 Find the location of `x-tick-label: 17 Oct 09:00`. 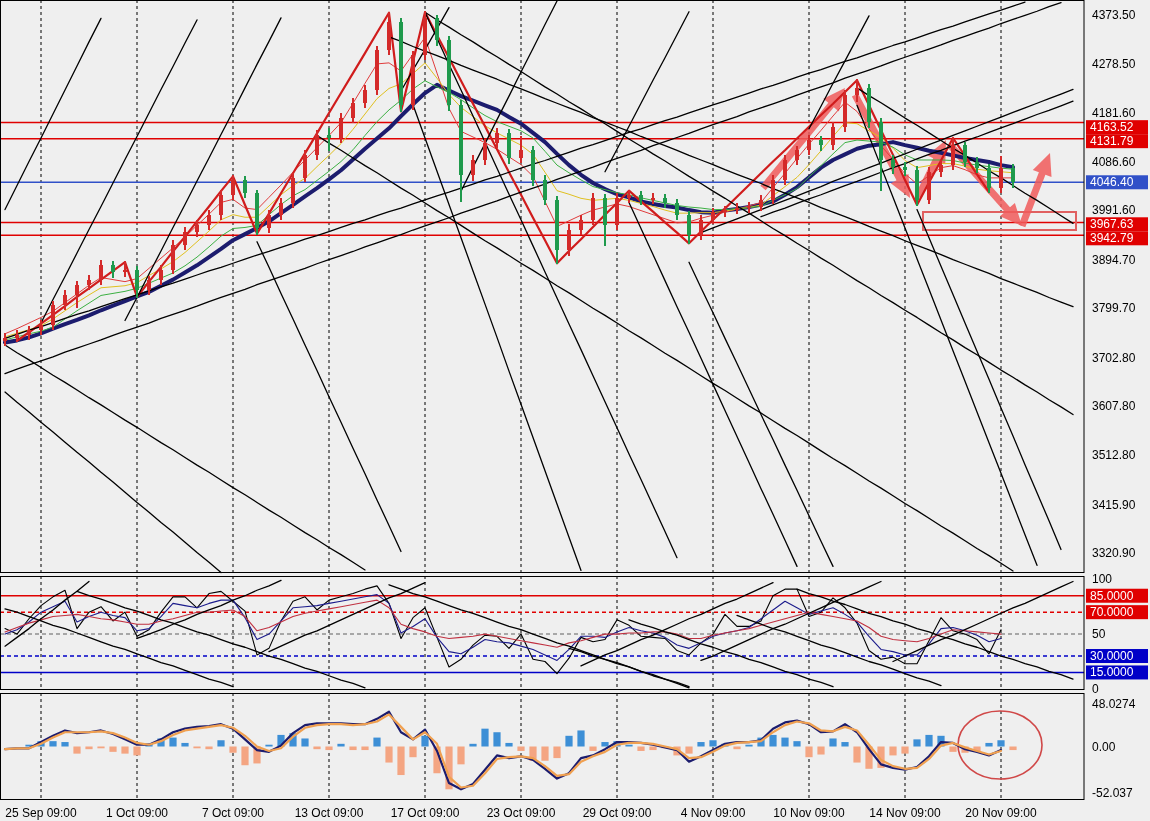

x-tick-label: 17 Oct 09:00 is located at coordinates (425, 813).